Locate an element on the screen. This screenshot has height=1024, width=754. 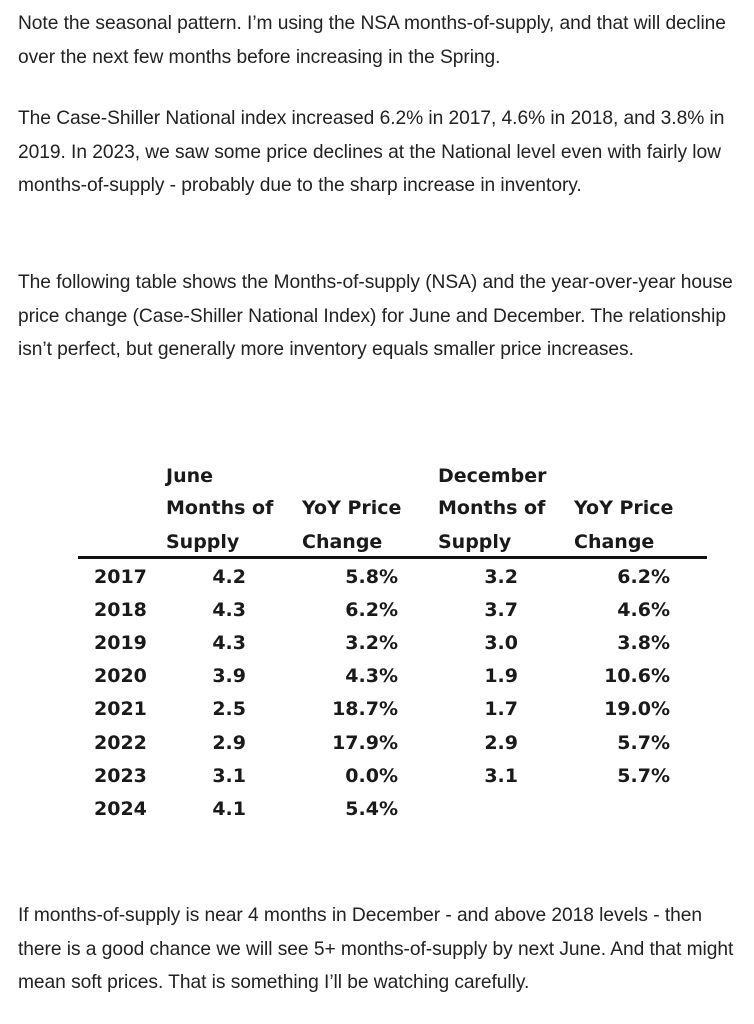
cell-june-mos: 2.5 is located at coordinates (229, 709).